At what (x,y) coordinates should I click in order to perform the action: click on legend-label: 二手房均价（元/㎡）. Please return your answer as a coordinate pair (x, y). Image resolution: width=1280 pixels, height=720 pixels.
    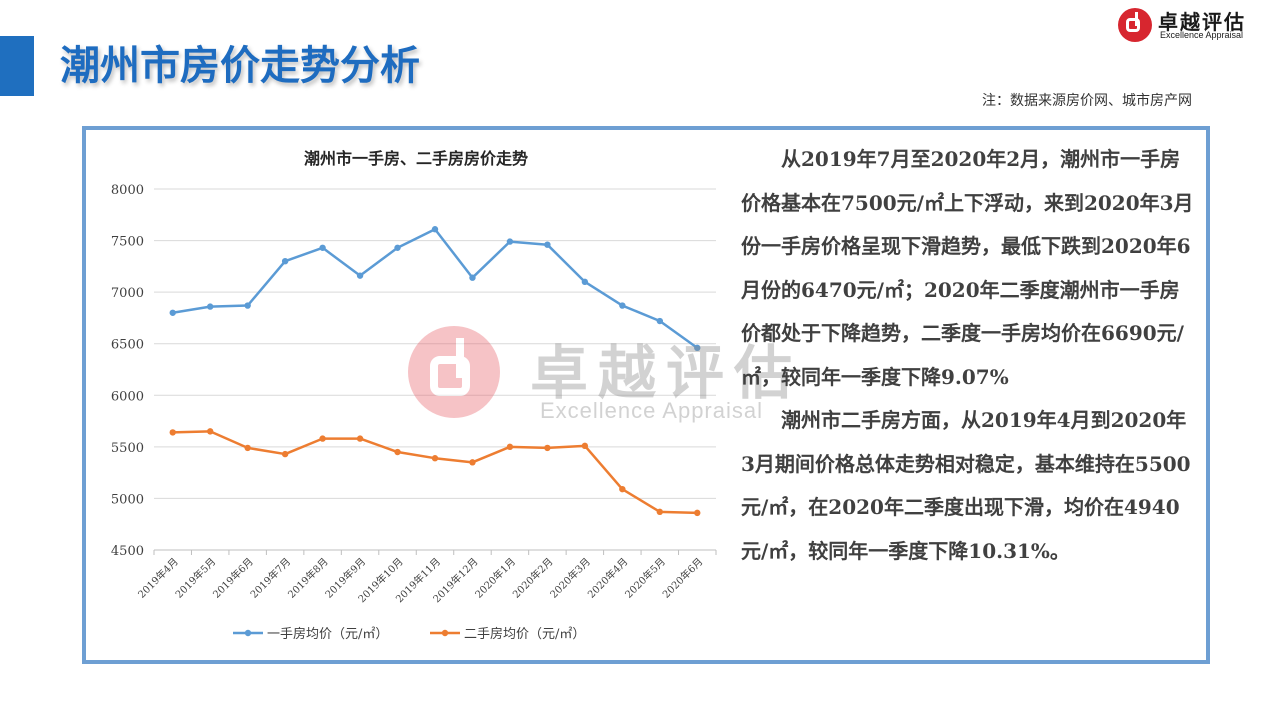
    Looking at the image, I should click on (524, 634).